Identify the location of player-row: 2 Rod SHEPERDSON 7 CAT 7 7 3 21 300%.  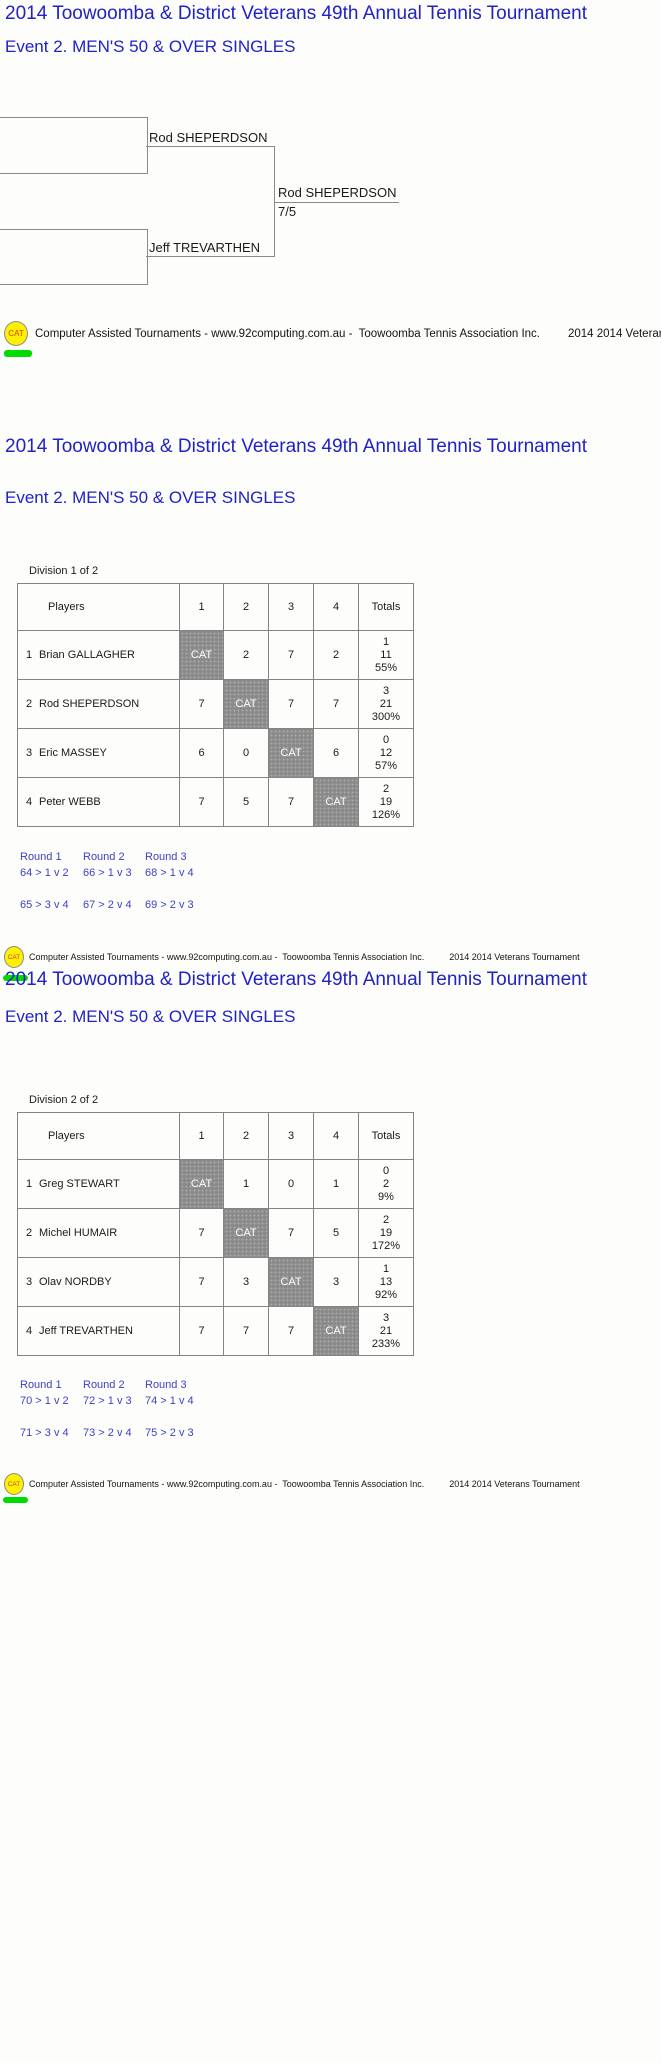
(215, 704).